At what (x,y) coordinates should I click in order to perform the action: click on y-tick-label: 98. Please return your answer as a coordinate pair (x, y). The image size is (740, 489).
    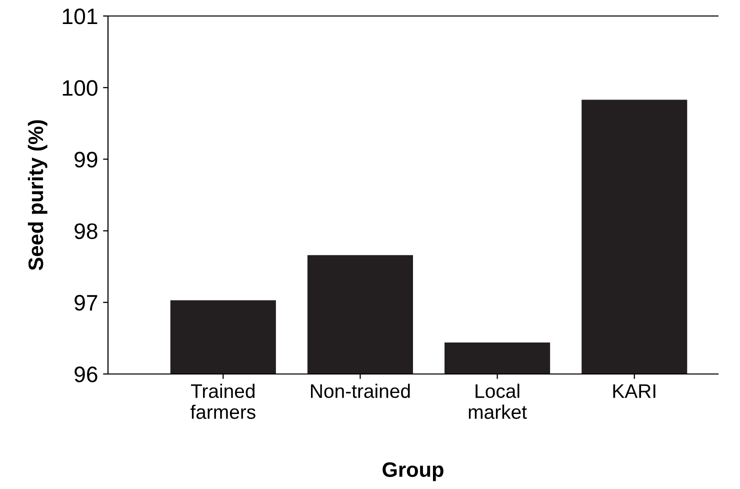
    Looking at the image, I should click on (86, 231).